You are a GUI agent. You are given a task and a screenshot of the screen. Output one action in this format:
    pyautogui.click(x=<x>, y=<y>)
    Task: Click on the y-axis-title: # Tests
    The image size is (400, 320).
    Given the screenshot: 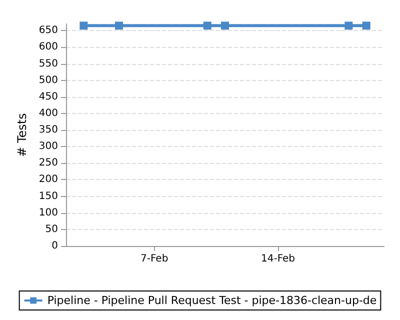 What is the action you would take?
    pyautogui.click(x=22, y=135)
    